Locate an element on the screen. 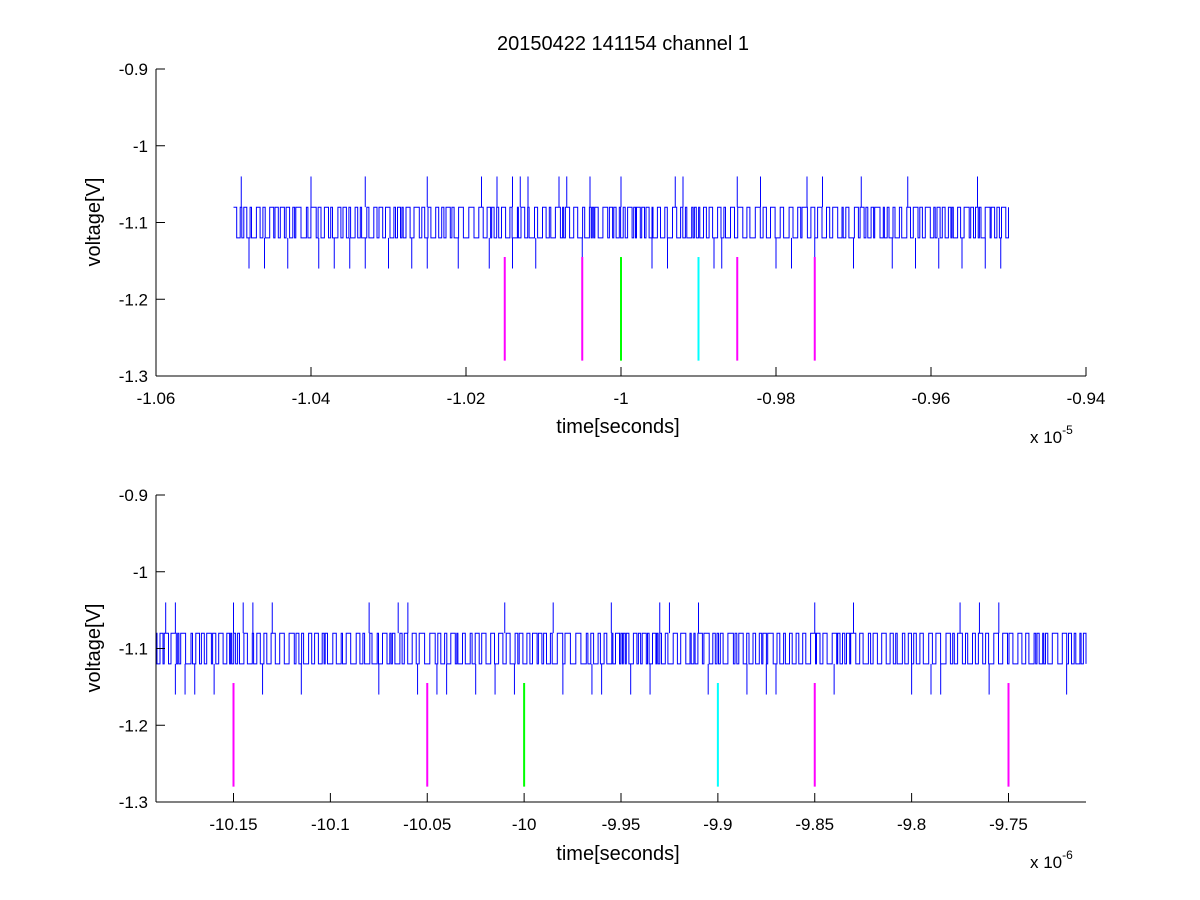 The height and width of the screenshot is (900, 1200). bottom-series-line is located at coordinates (621, 648).